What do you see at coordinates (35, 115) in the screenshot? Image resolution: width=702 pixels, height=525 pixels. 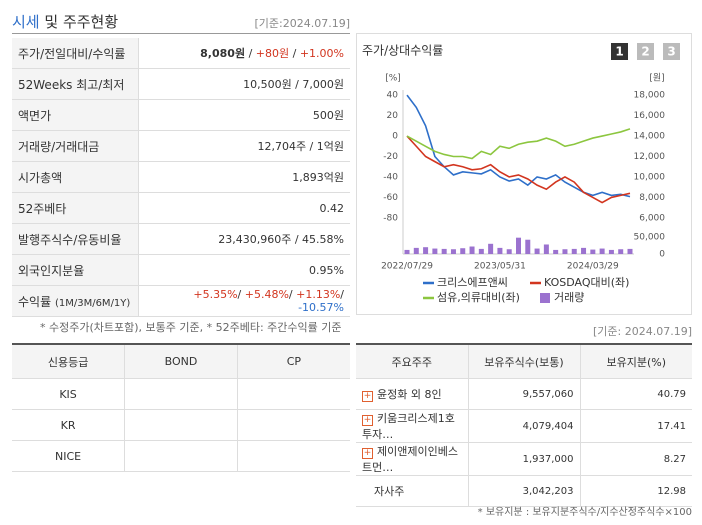 I see `label-text: 액면가` at bounding box center [35, 115].